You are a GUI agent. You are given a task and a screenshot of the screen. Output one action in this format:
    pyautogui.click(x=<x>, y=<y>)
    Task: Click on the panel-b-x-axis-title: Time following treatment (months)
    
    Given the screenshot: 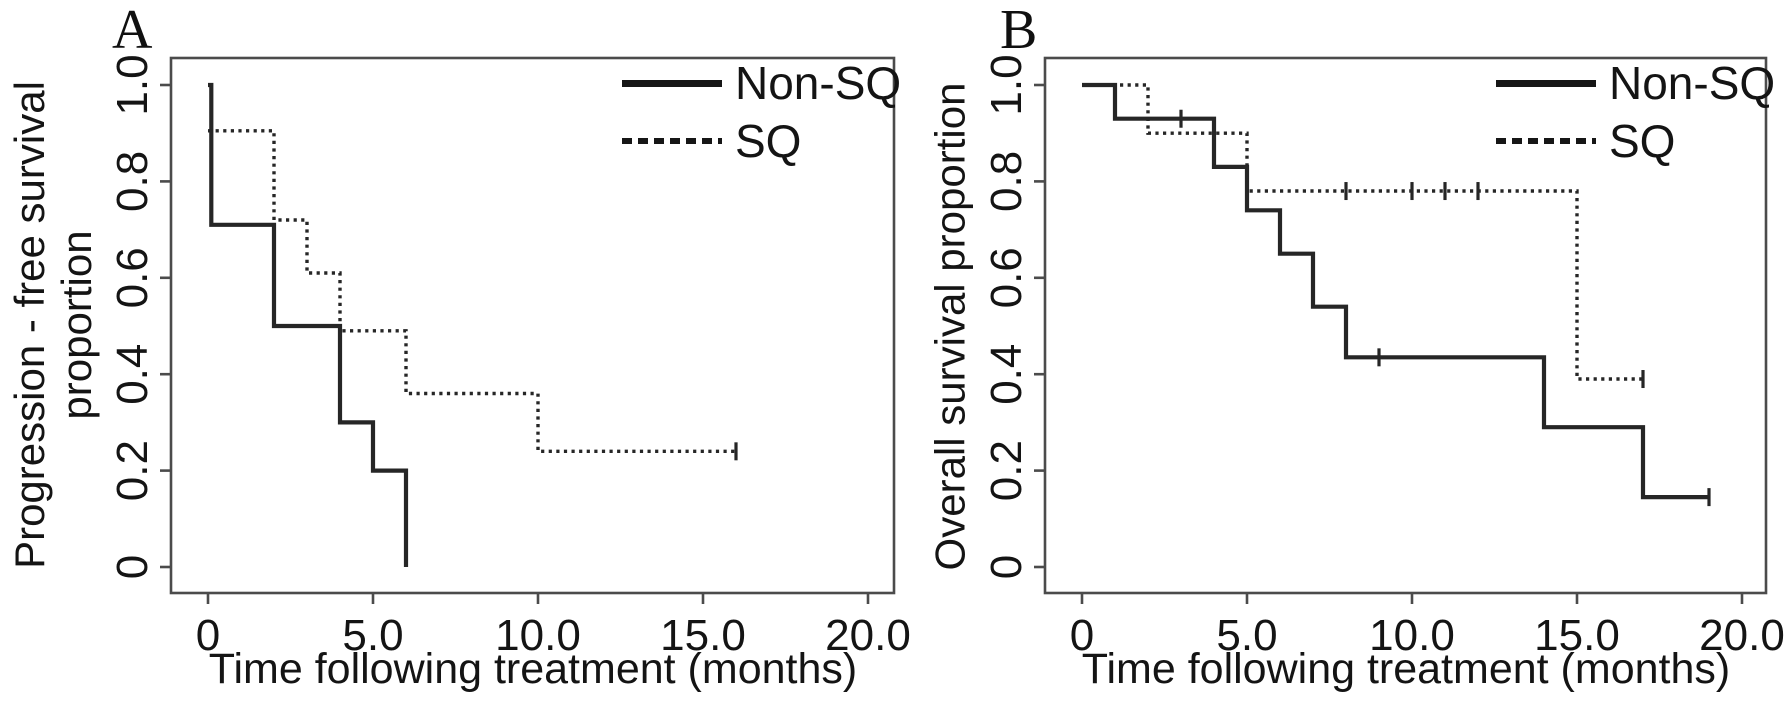 What is the action you would take?
    pyautogui.click(x=1406, y=669)
    